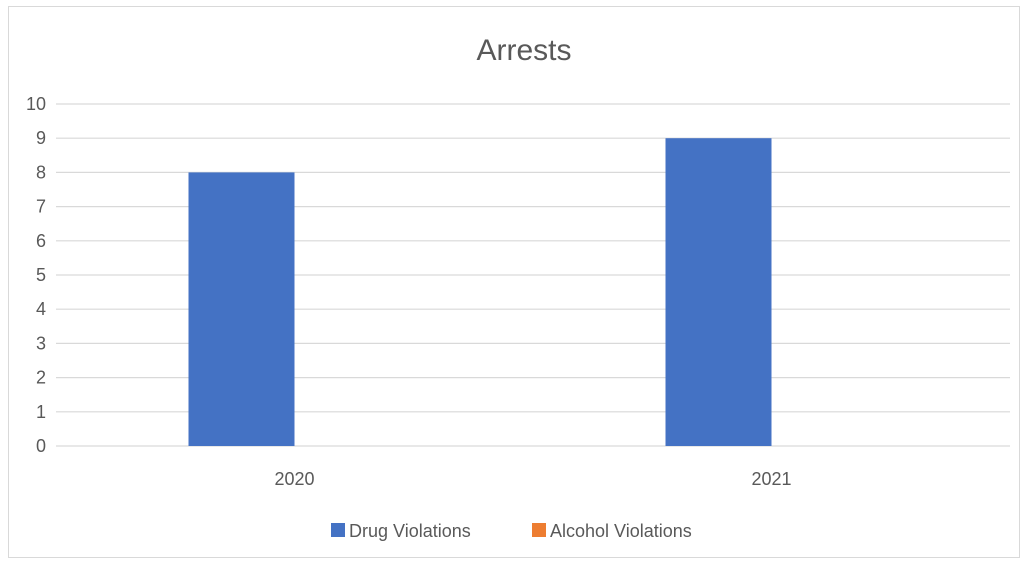 This screenshot has width=1029, height=562. Describe the element at coordinates (41, 446) in the screenshot. I see `y-tick-label: 0` at that location.